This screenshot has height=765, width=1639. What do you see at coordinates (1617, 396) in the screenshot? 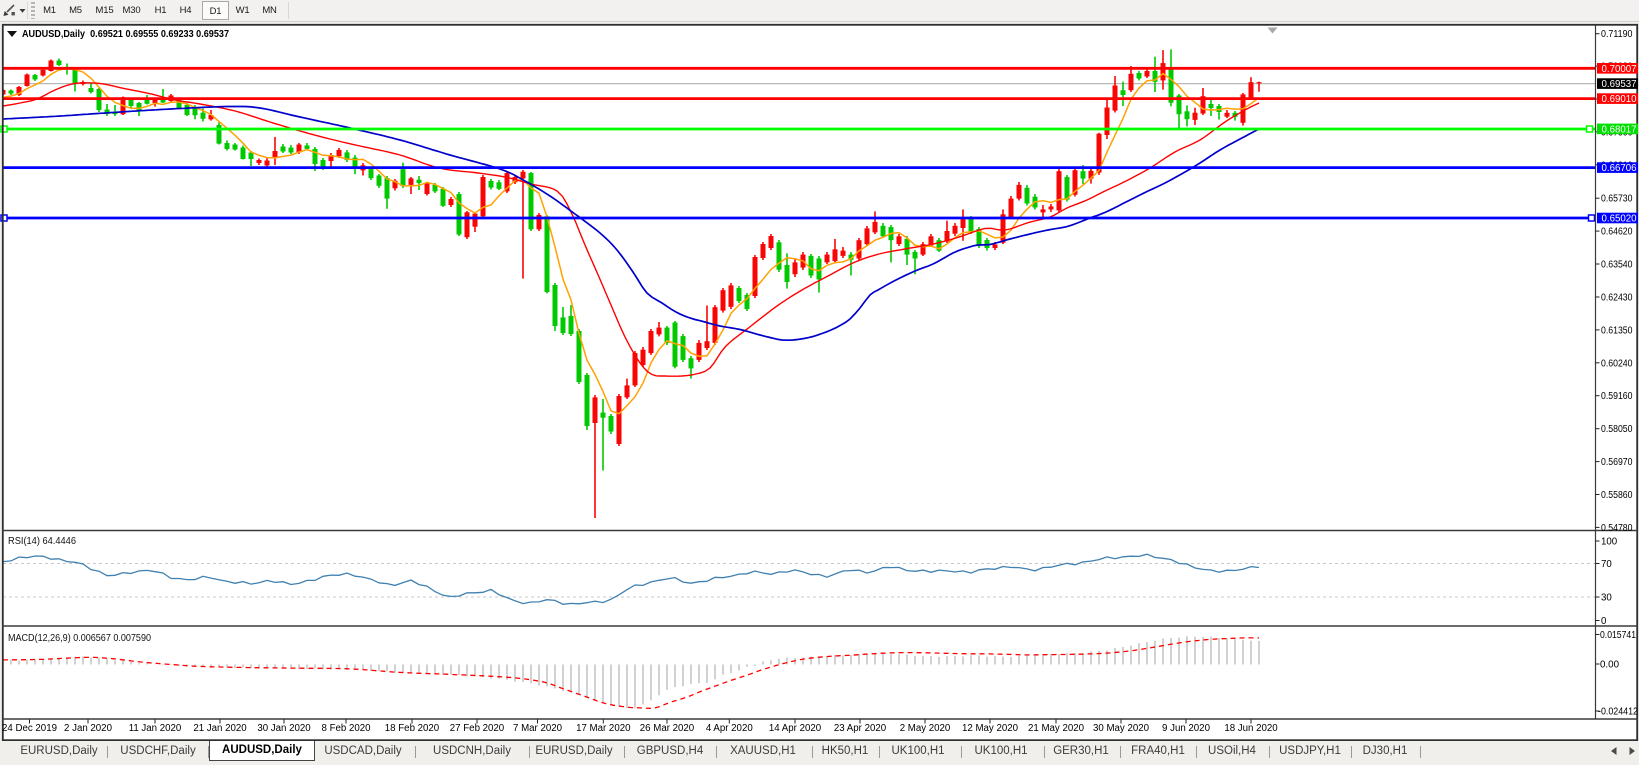
I see `svg-text: 0.59160` at bounding box center [1617, 396].